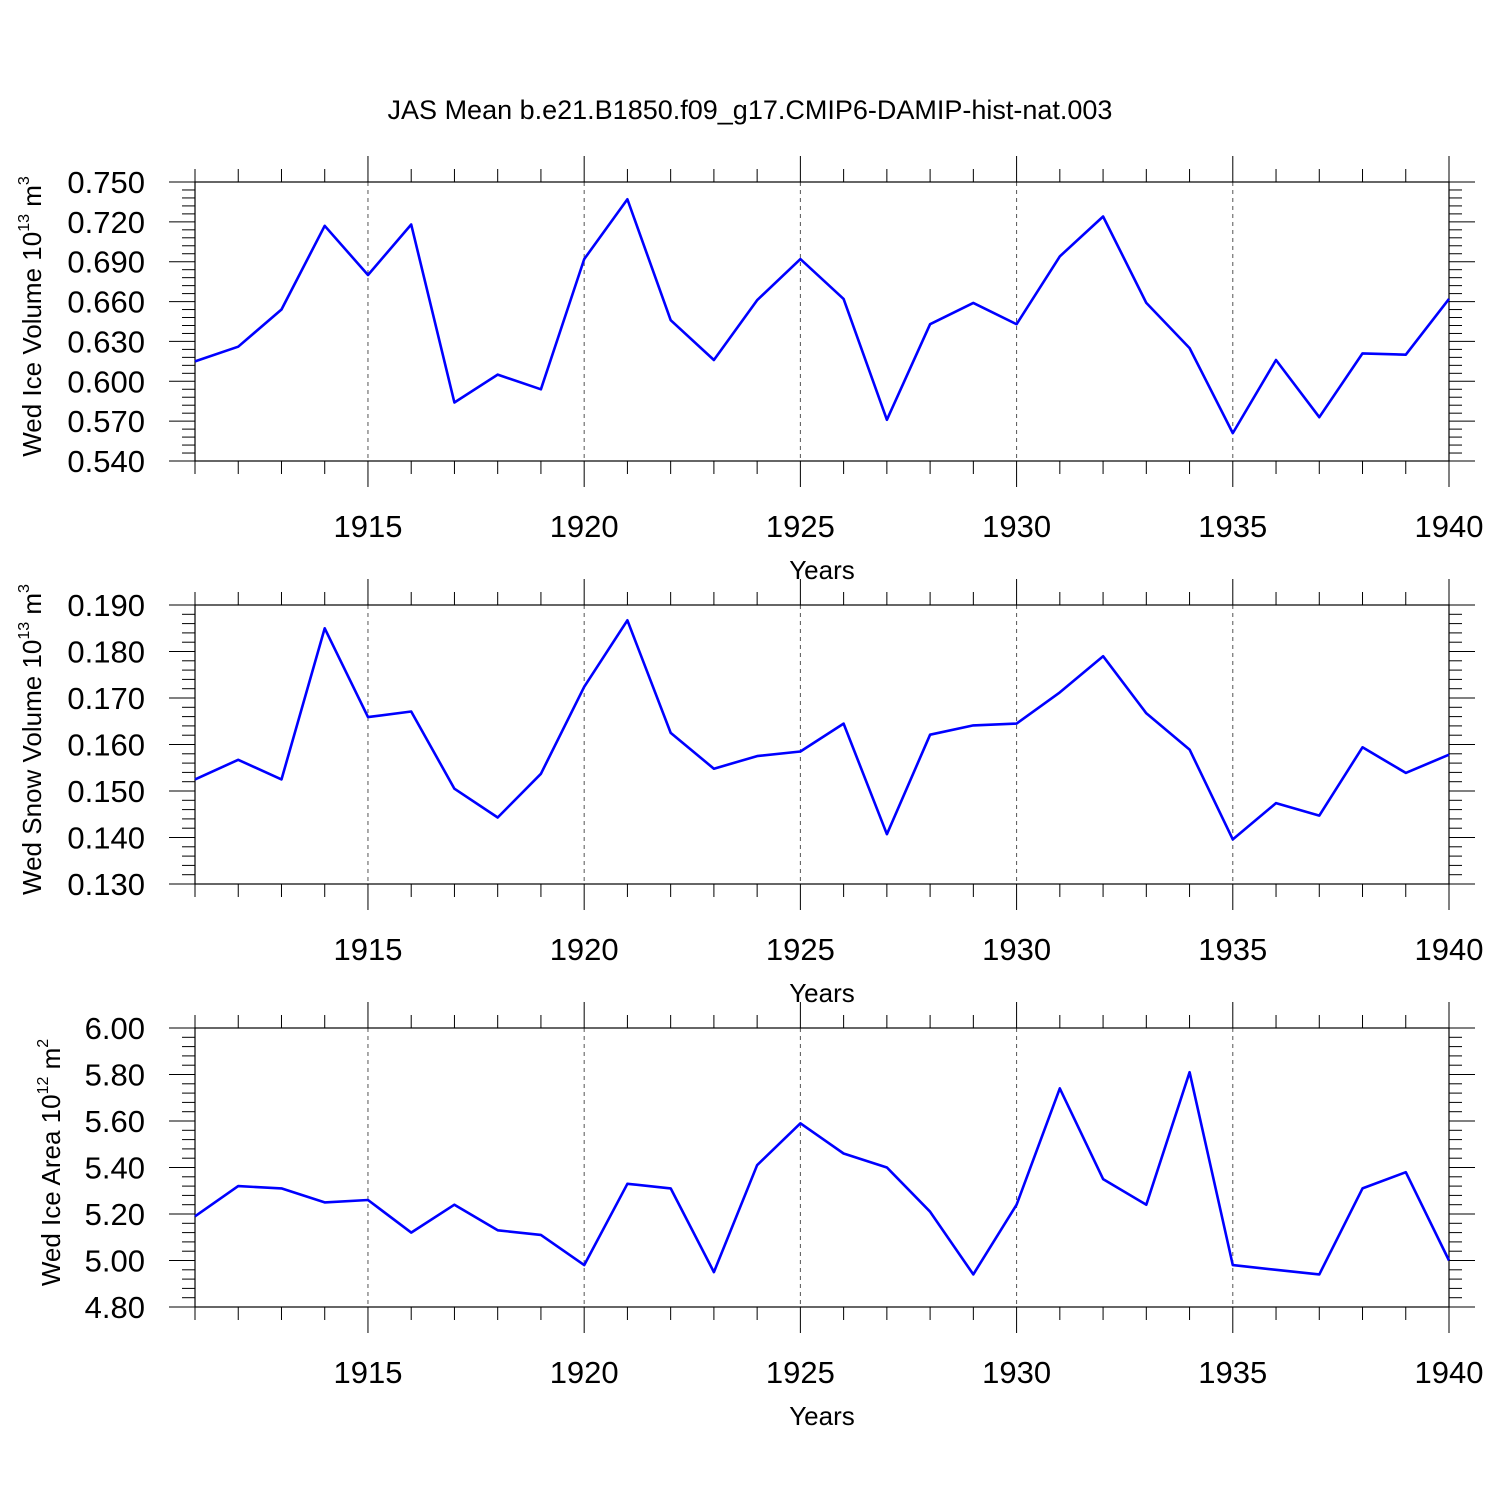  What do you see at coordinates (106, 698) in the screenshot?
I see `y-tick-label: 0.170` at bounding box center [106, 698].